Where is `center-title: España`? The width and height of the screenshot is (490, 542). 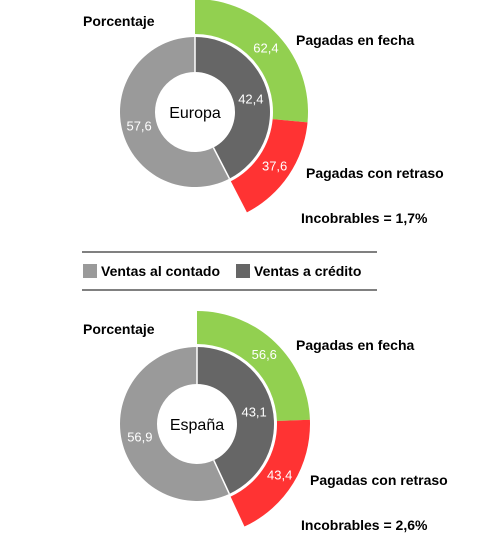 center-title: España is located at coordinates (197, 425).